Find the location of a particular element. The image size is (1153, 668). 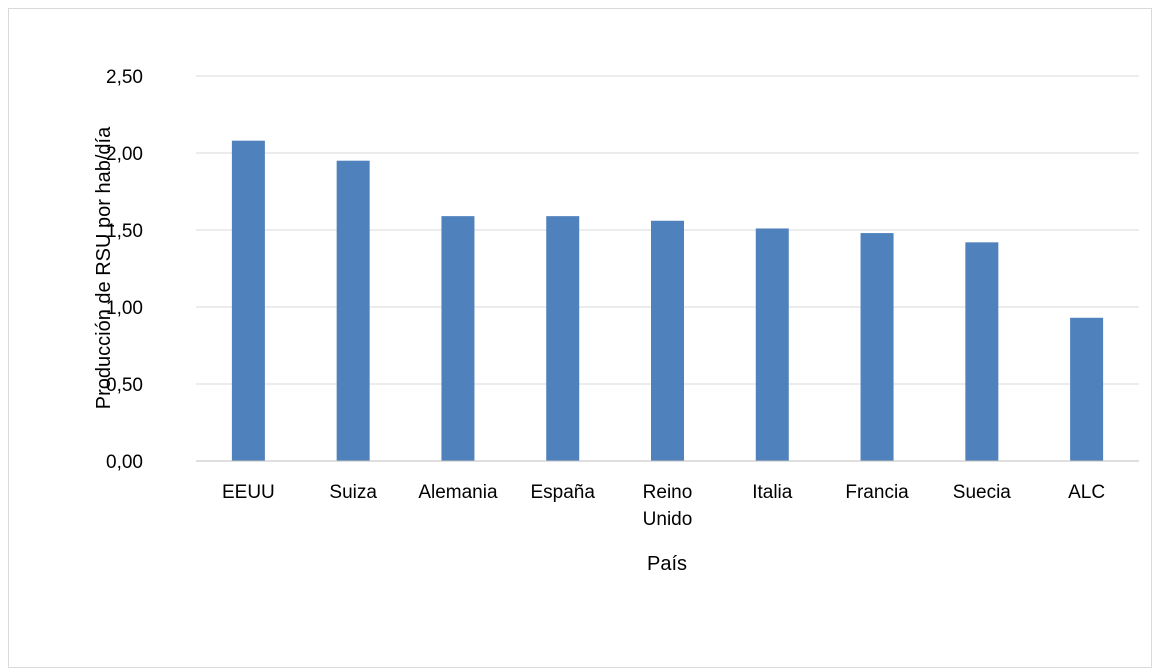

x-category-label: Francia is located at coordinates (877, 492).